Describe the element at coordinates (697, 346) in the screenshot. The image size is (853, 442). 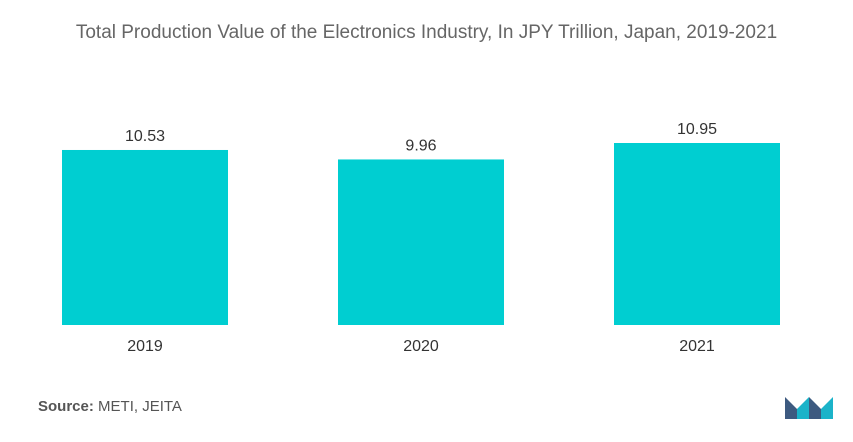
I see `x-tick-label-2021: 2021` at that location.